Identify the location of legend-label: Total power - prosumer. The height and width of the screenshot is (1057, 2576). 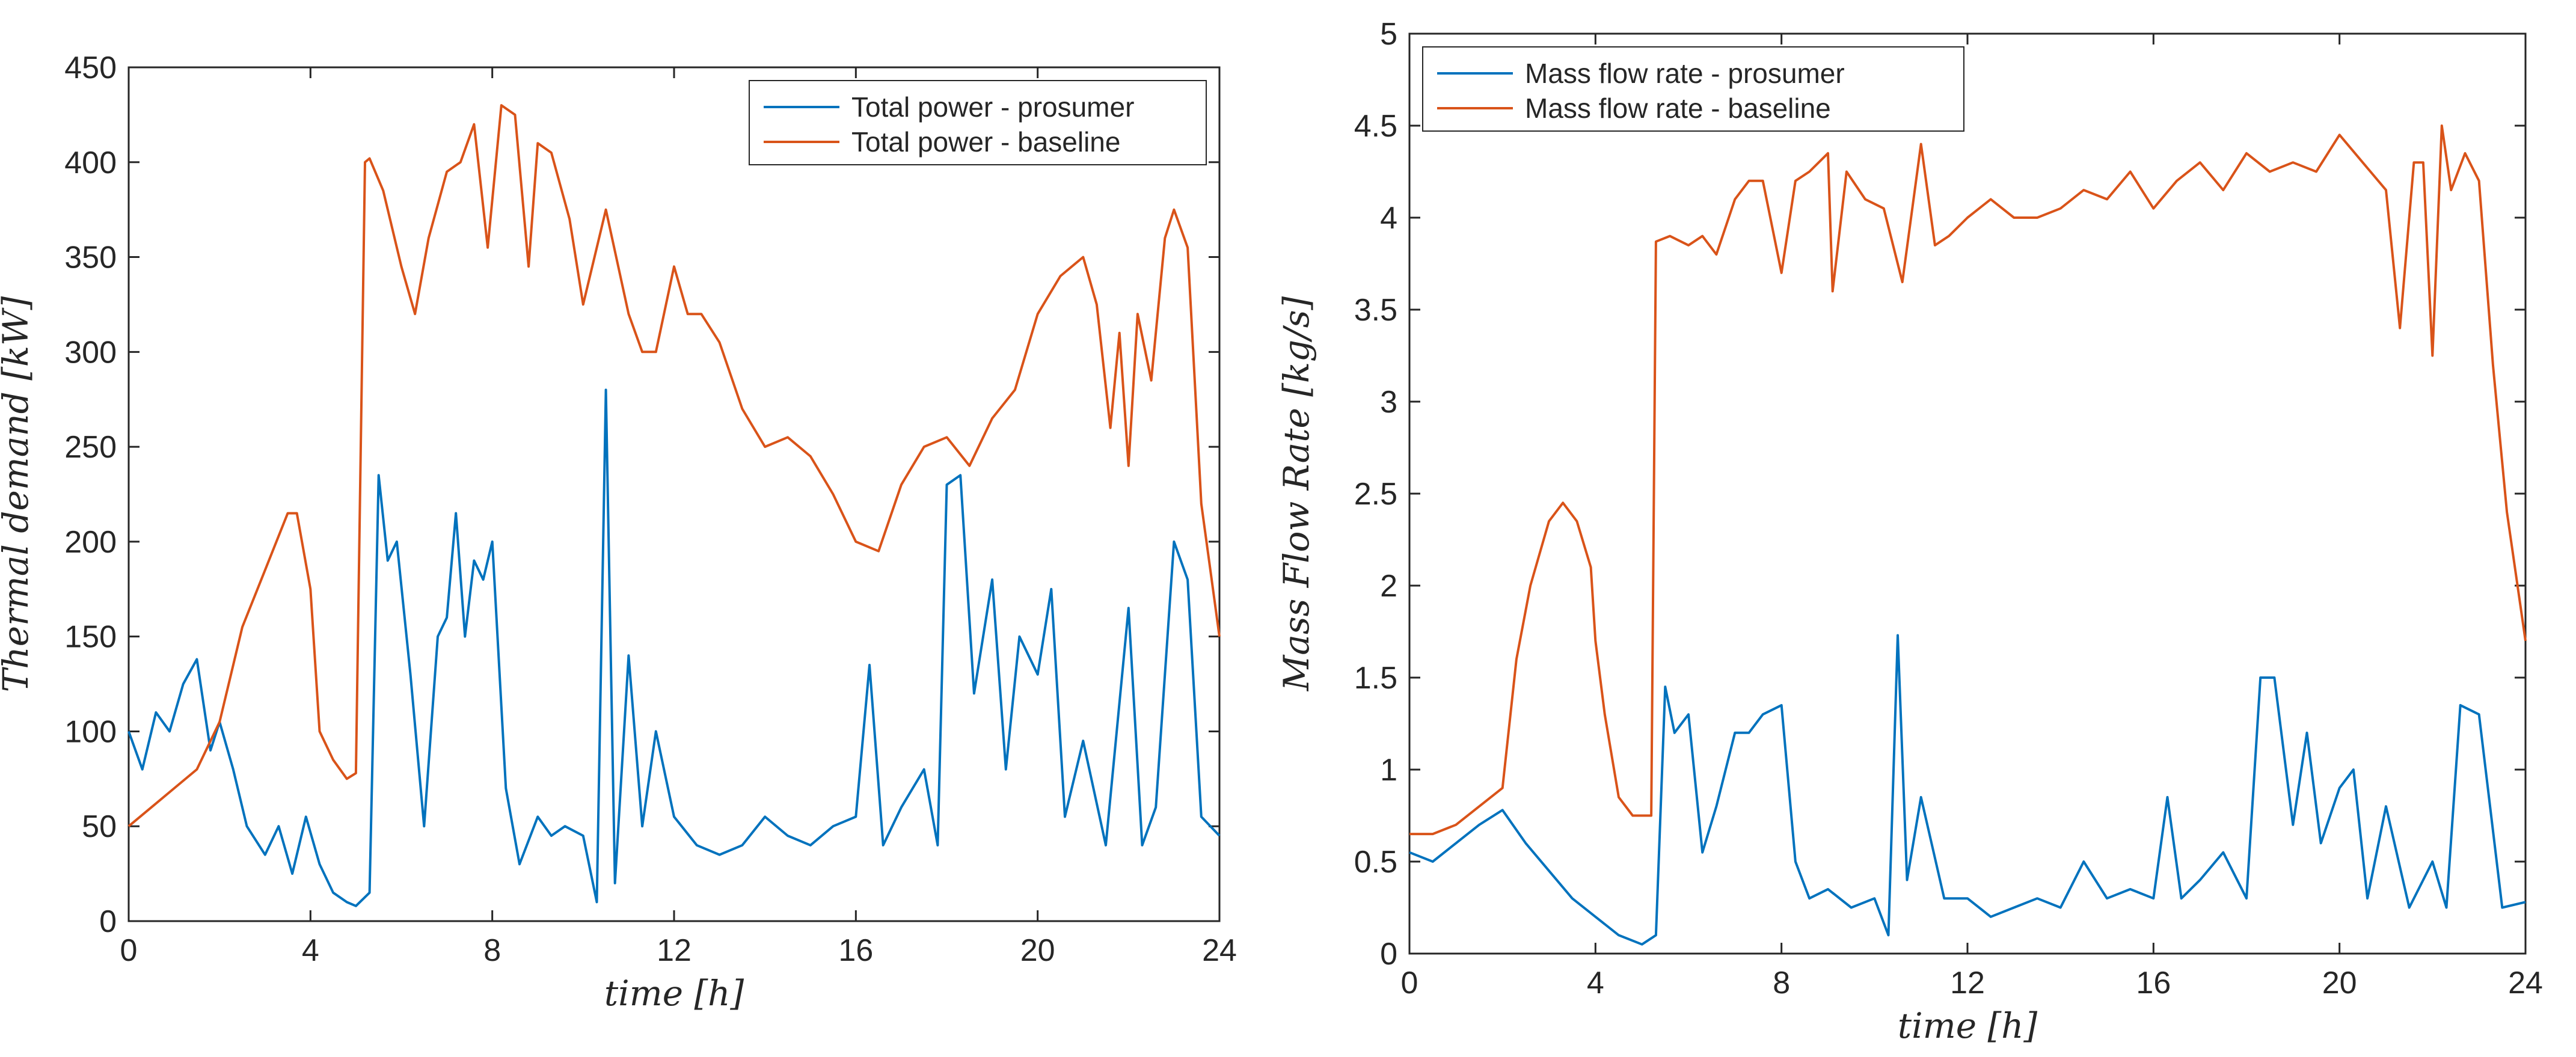
(992, 107).